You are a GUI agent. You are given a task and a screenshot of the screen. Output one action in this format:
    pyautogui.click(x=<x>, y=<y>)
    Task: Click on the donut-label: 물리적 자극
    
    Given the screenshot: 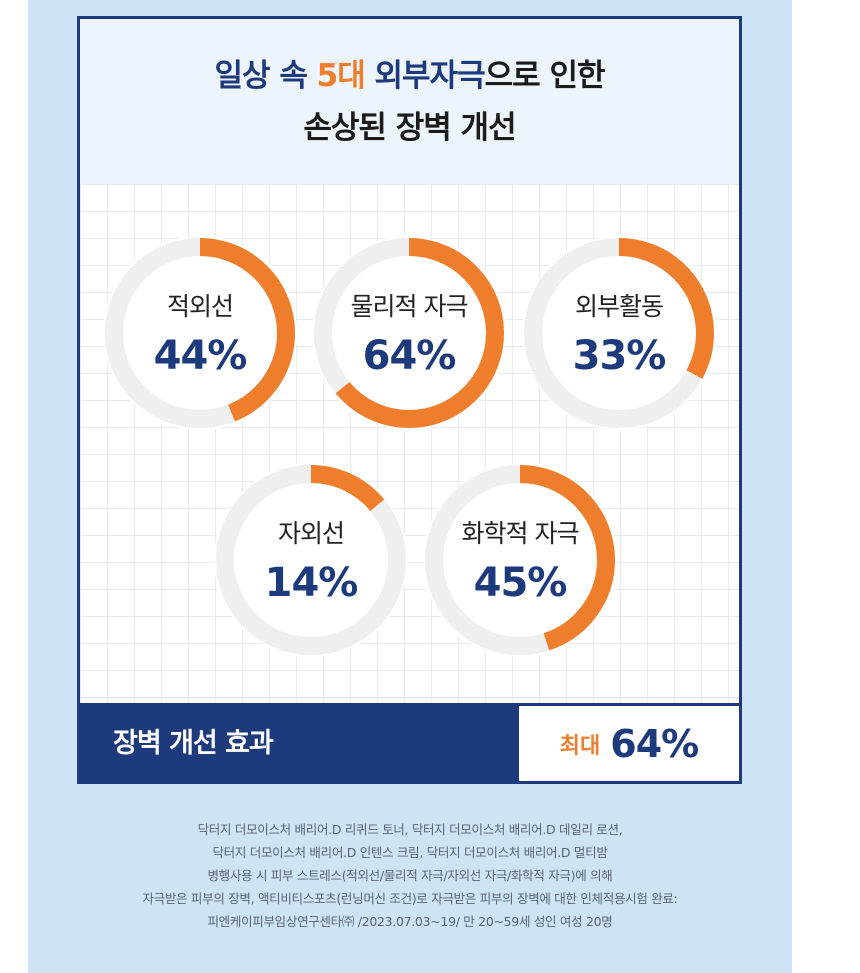 What is the action you would take?
    pyautogui.click(x=409, y=306)
    